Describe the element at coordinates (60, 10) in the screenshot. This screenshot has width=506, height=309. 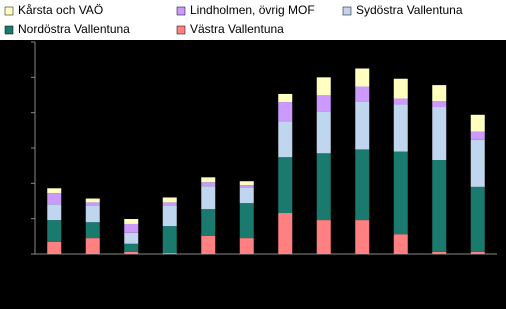
I see `legend-label: Kårsta och VAÖ` at that location.